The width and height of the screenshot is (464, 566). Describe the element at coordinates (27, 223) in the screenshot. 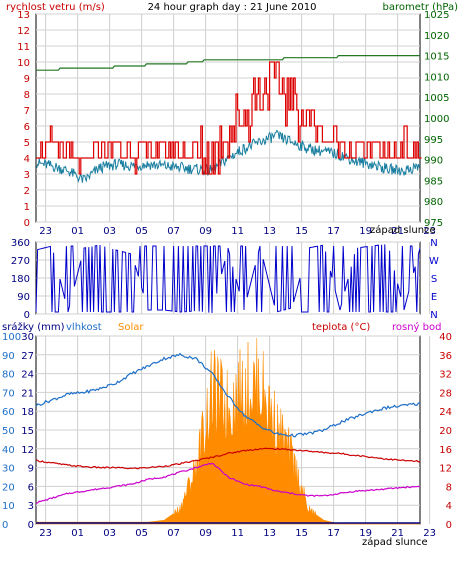

I see `tick-label-wind: 0` at that location.